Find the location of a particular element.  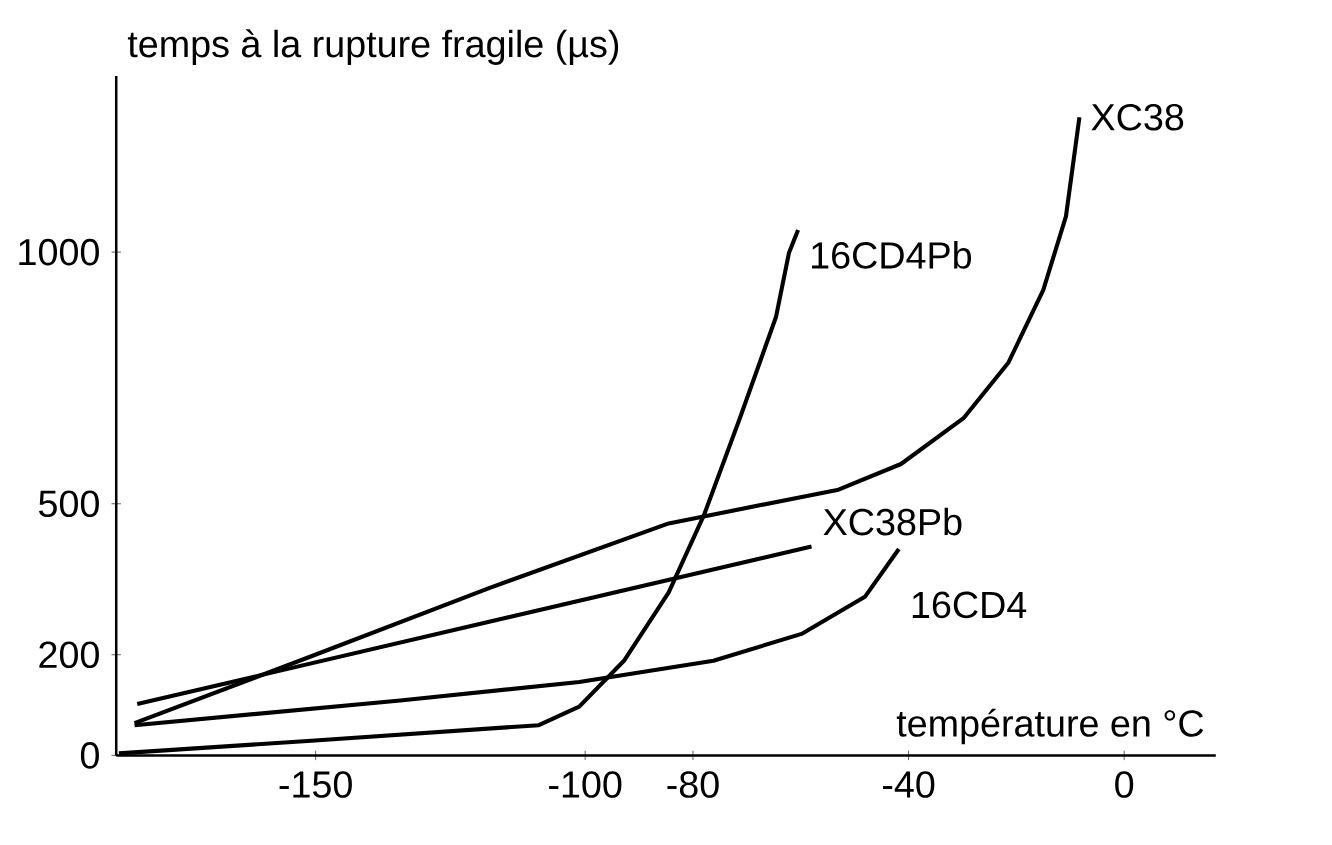

x-axis-title: température en °C is located at coordinates (1050, 726).